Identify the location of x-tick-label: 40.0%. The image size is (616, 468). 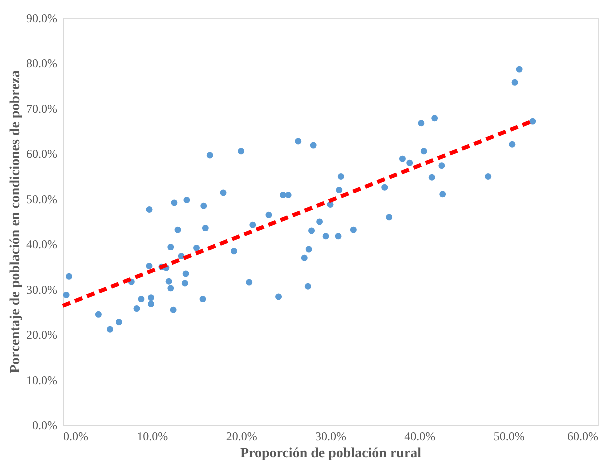
(420, 437).